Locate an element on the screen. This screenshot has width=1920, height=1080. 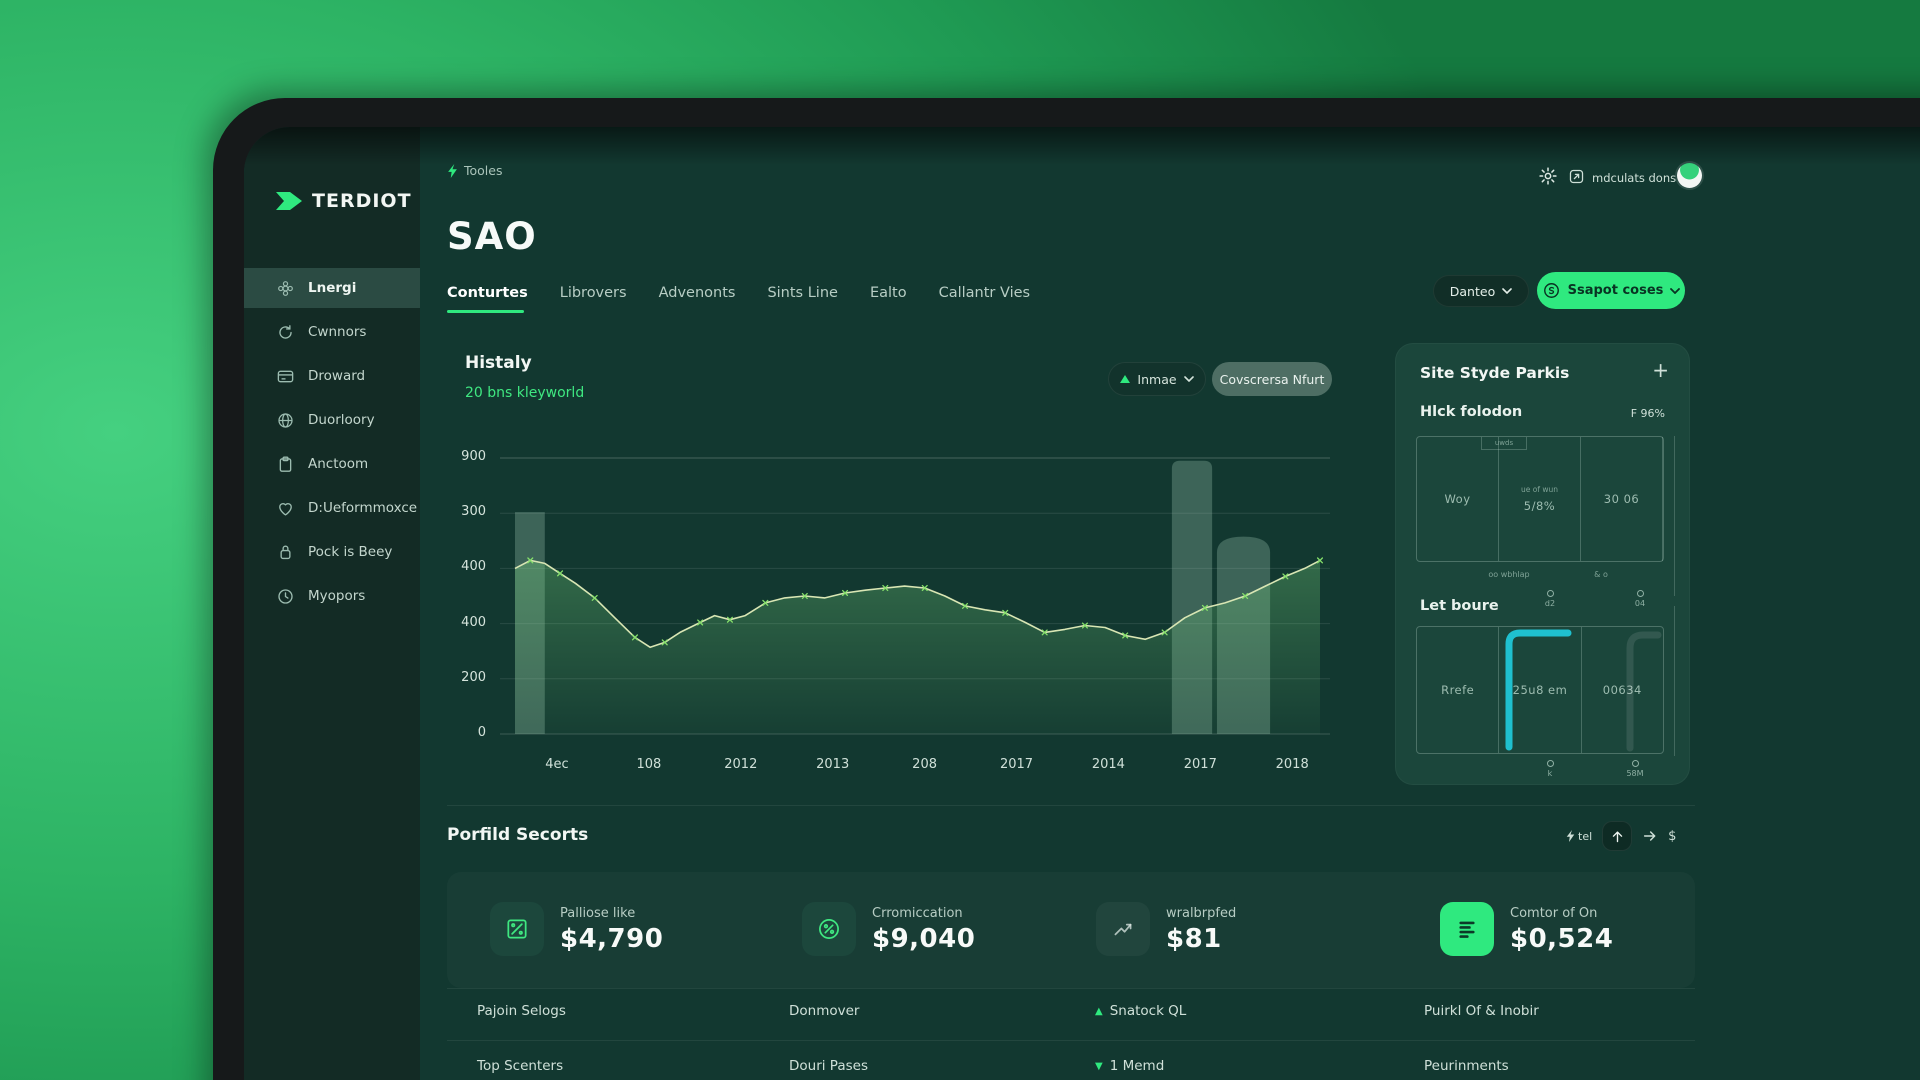
x-axis-tick: 2012 is located at coordinates (741, 764).